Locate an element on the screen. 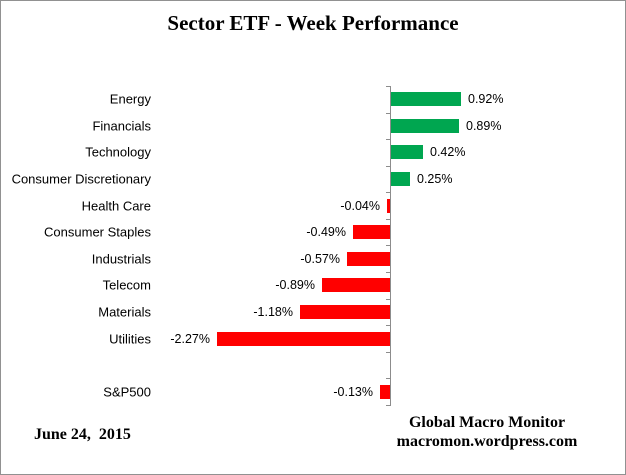 Image resolution: width=626 pixels, height=475 pixels. bar-row is located at coordinates (313, 365).